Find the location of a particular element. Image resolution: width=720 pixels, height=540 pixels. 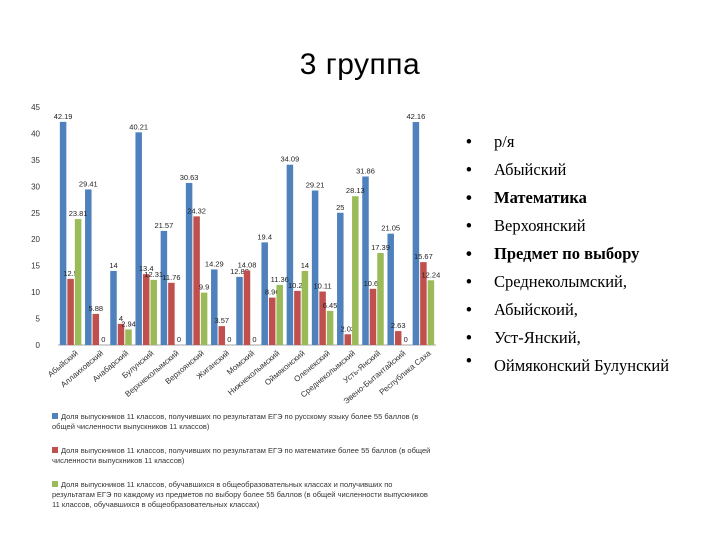

note-item: Верхоянский is located at coordinates (587, 226).